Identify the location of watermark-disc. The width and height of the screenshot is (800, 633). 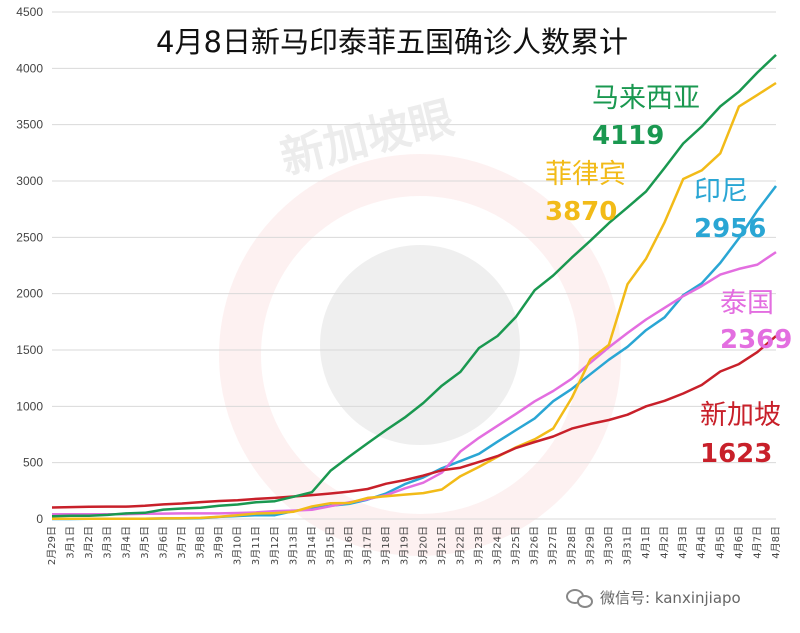
(420, 345).